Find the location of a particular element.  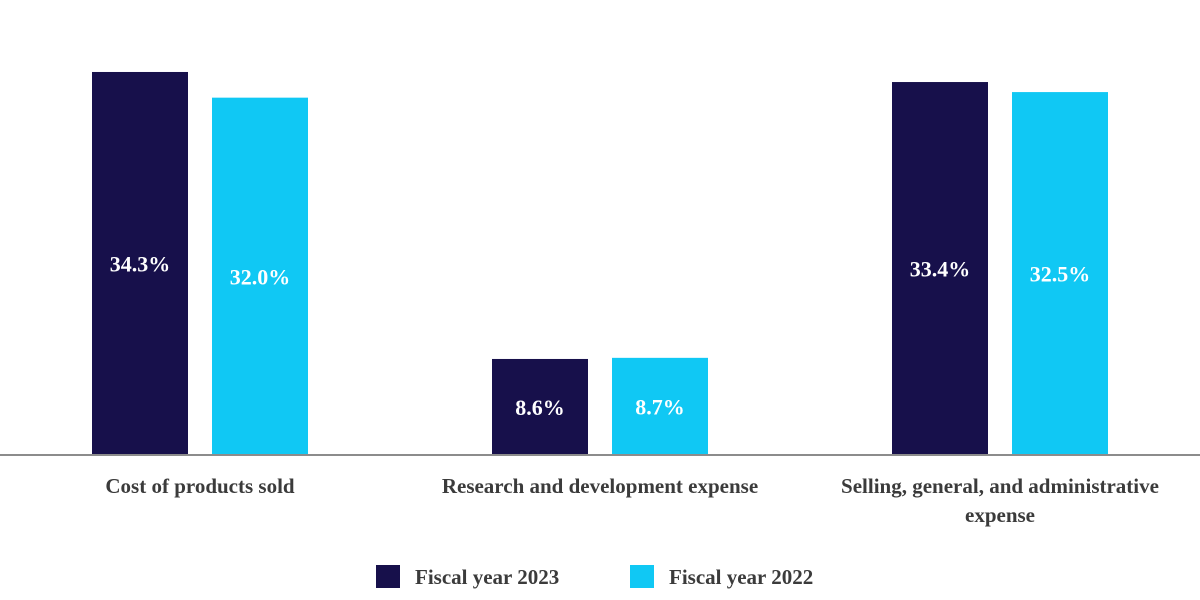

data-label: 32.0% is located at coordinates (260, 276).